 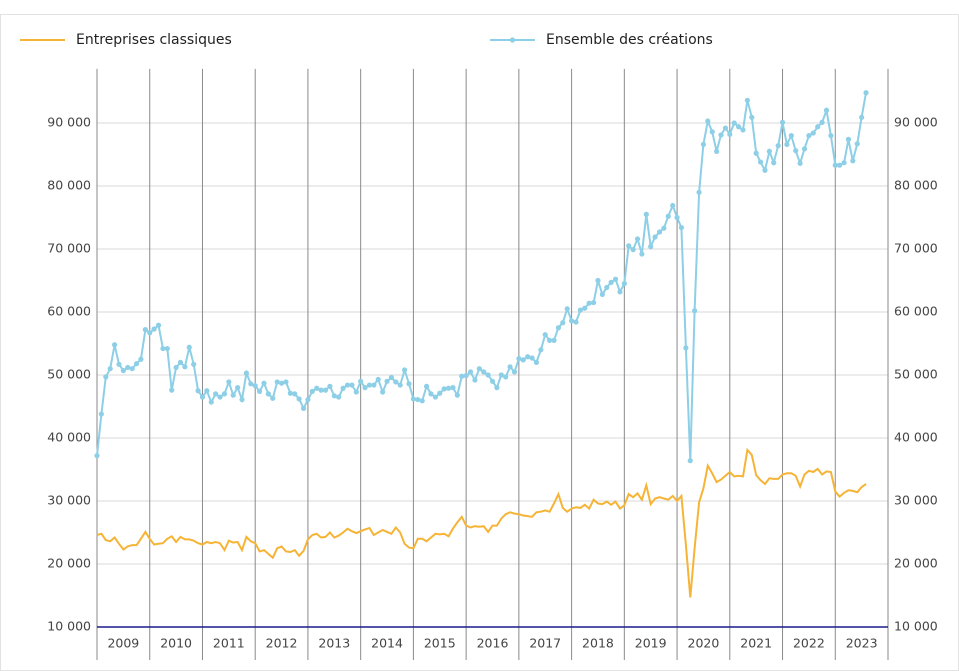 What do you see at coordinates (545, 643) in the screenshot?
I see `x-tick-label: 2017` at bounding box center [545, 643].